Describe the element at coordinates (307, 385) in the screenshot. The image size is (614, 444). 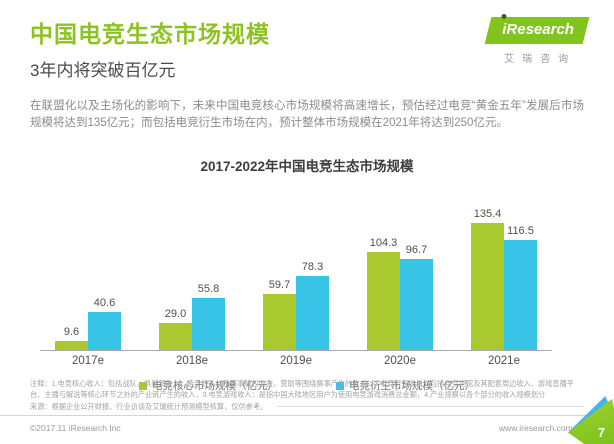
I see `chart-legend: 电竞核心市场规模（亿元） 电竞衍生市场规模（亿元）` at that location.